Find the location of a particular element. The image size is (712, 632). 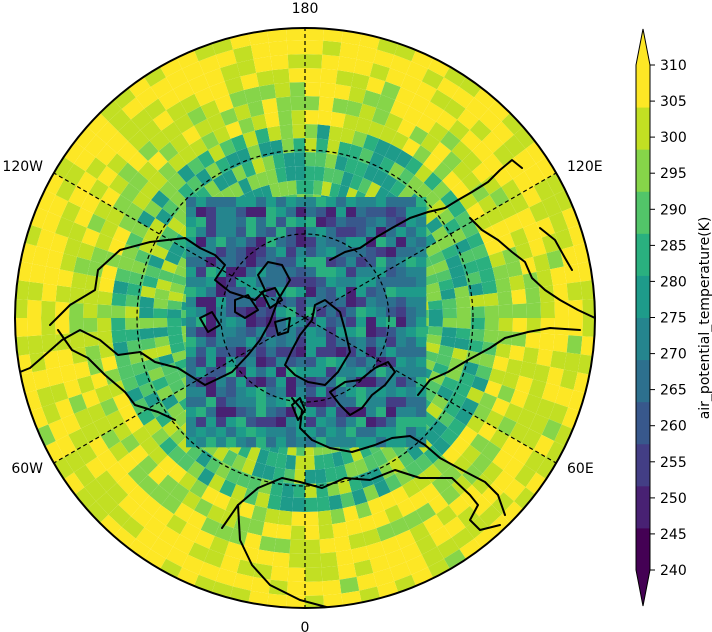

colorbar-tick-label: 270 is located at coordinates (673, 355).